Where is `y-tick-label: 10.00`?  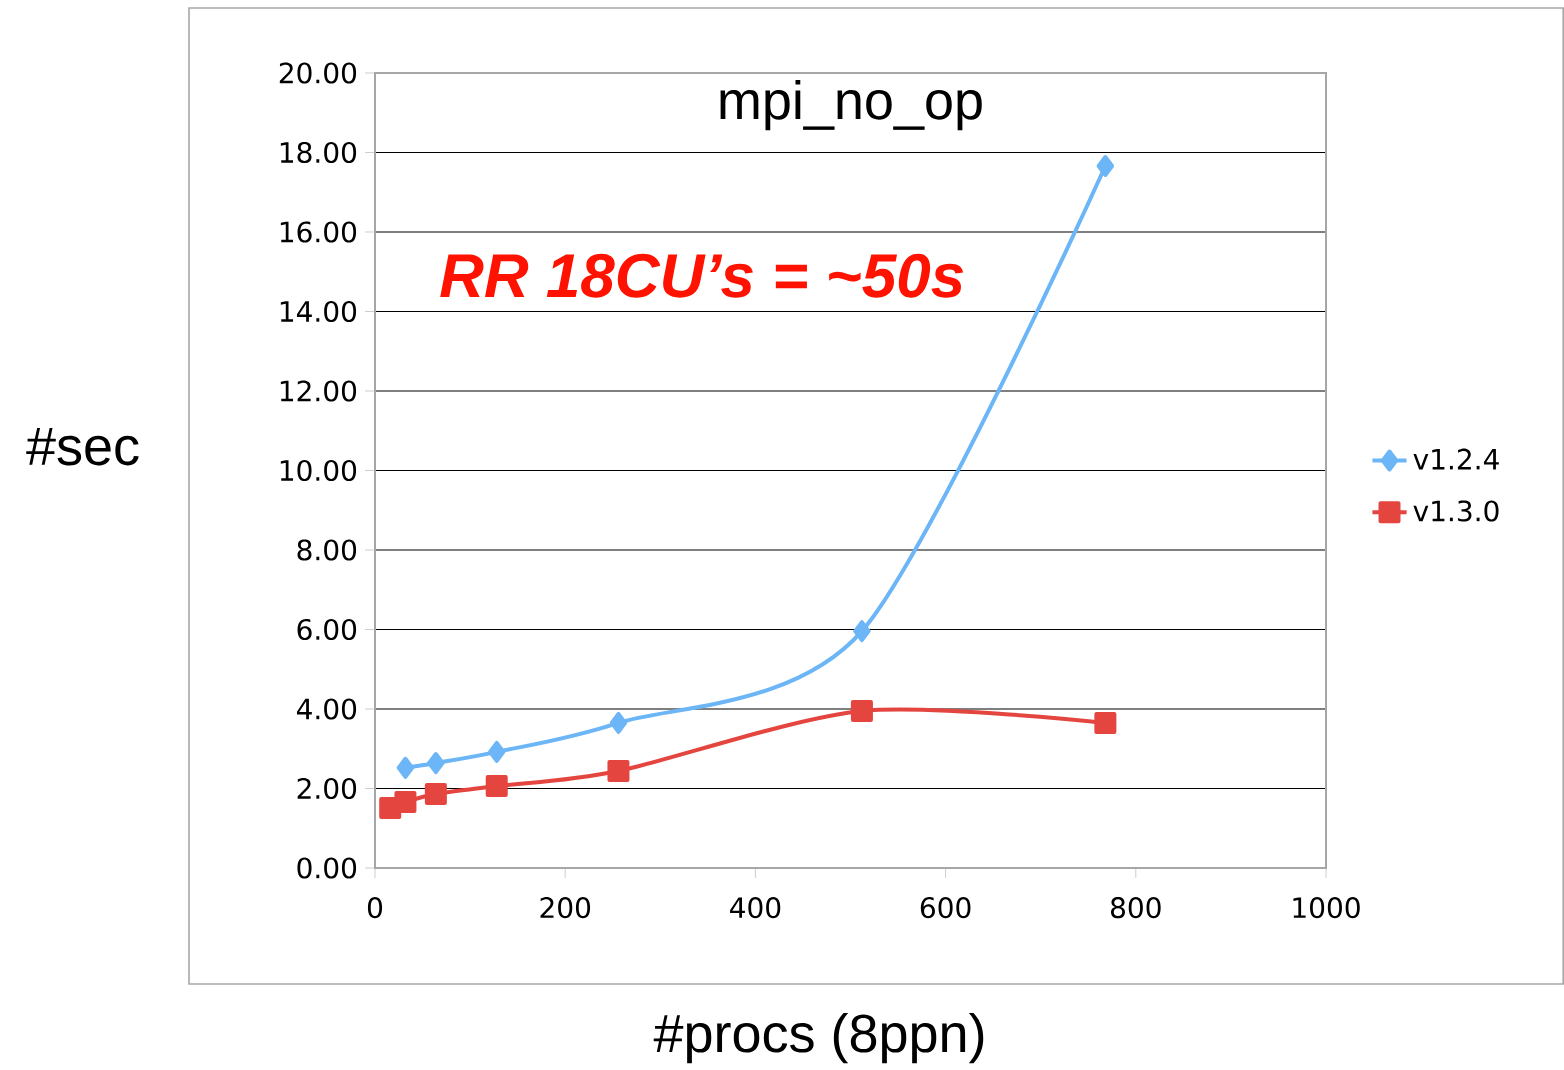 y-tick-label: 10.00 is located at coordinates (318, 470).